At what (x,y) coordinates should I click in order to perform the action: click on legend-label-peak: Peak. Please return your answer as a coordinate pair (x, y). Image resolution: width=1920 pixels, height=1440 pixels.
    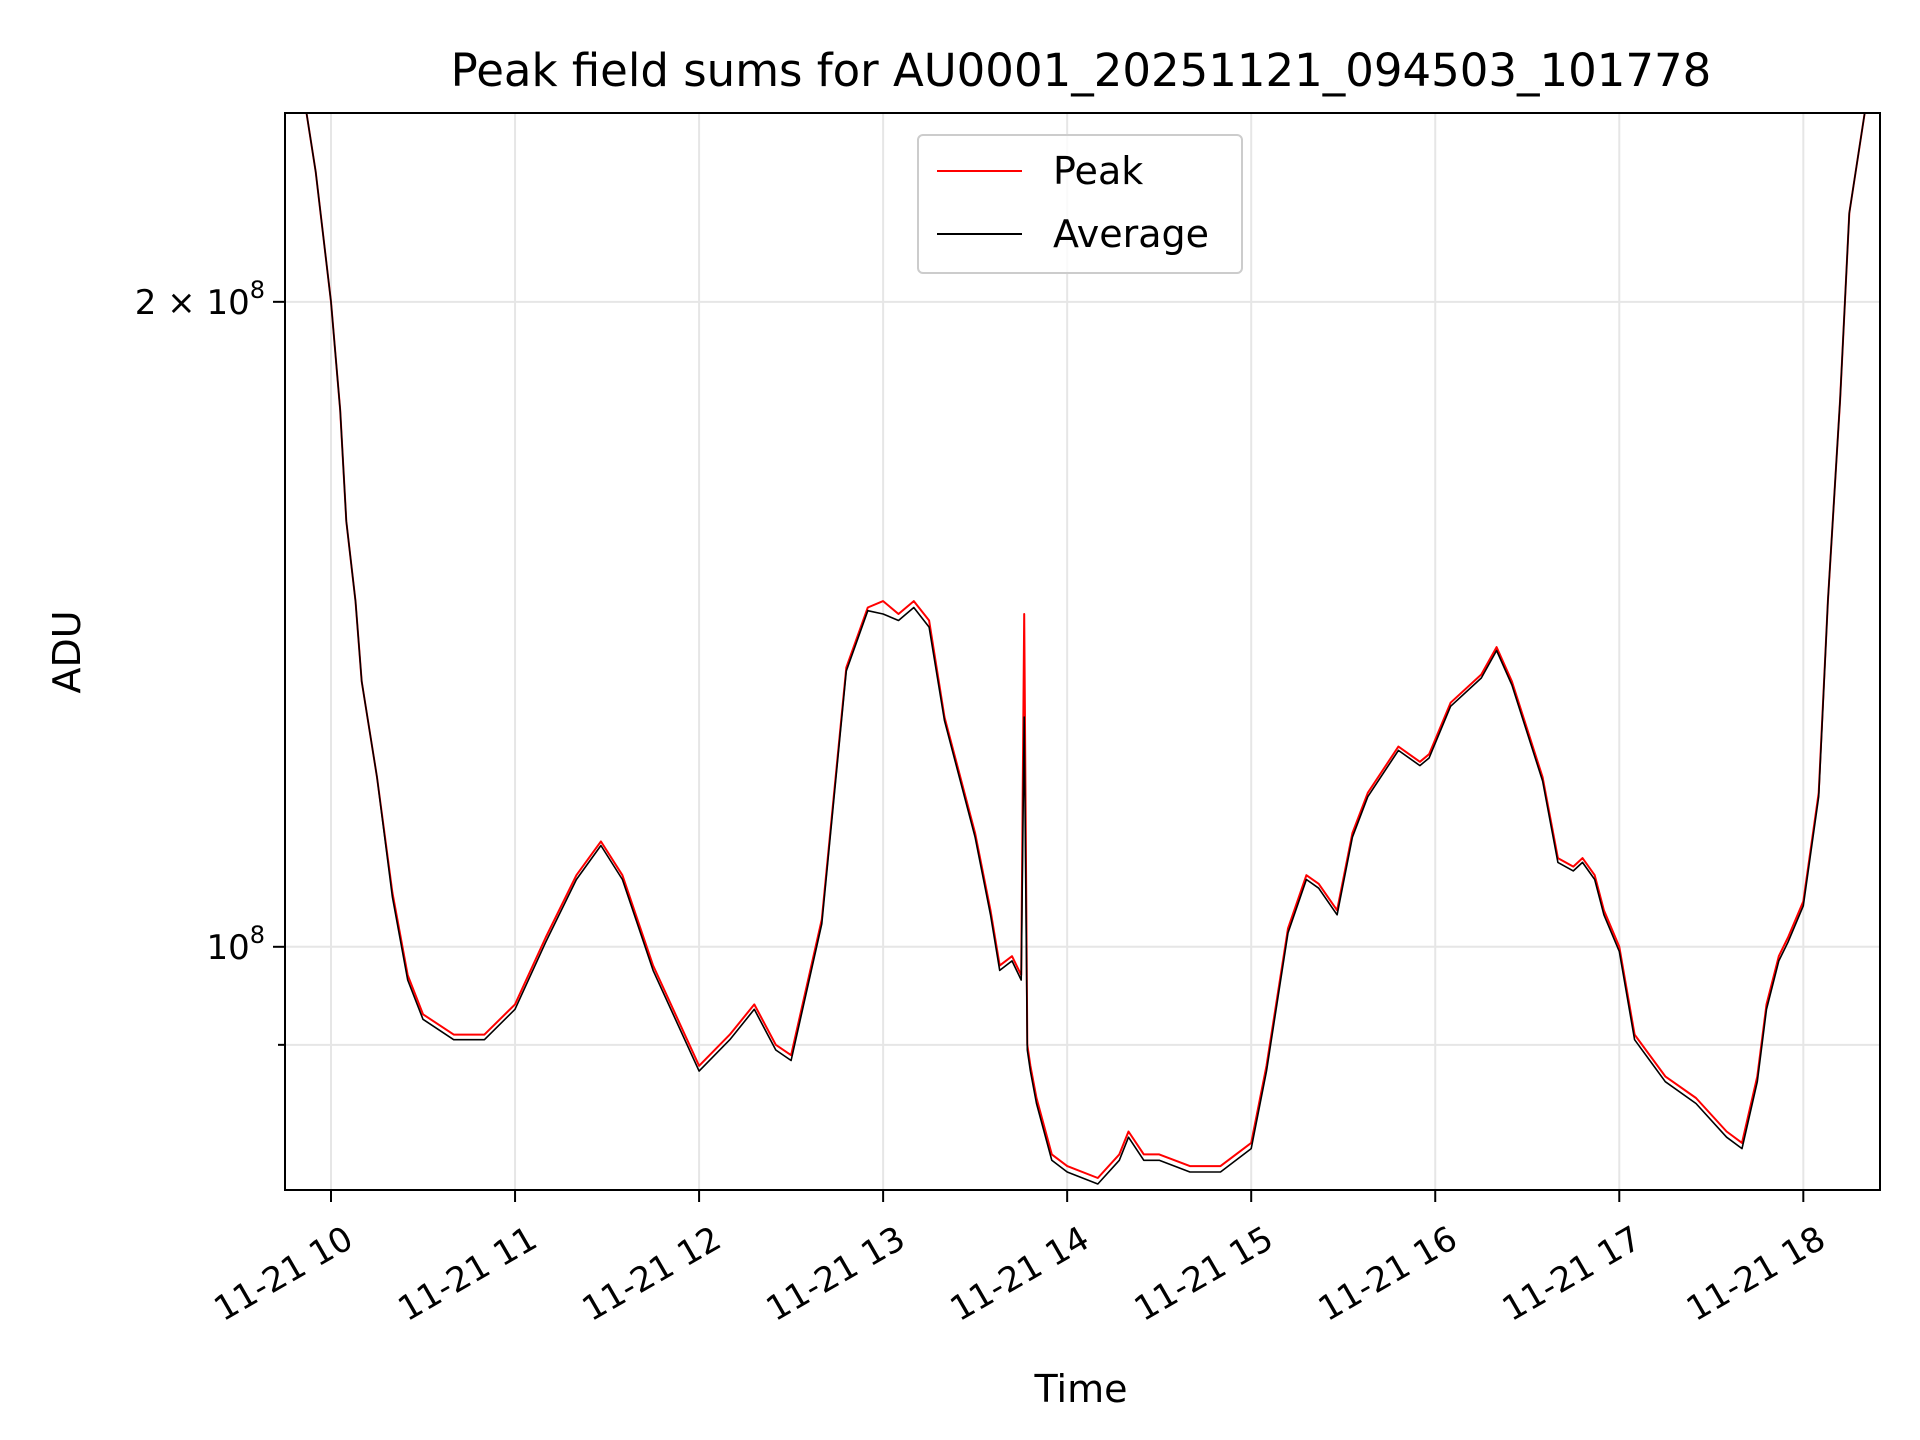
    Looking at the image, I should click on (1098, 171).